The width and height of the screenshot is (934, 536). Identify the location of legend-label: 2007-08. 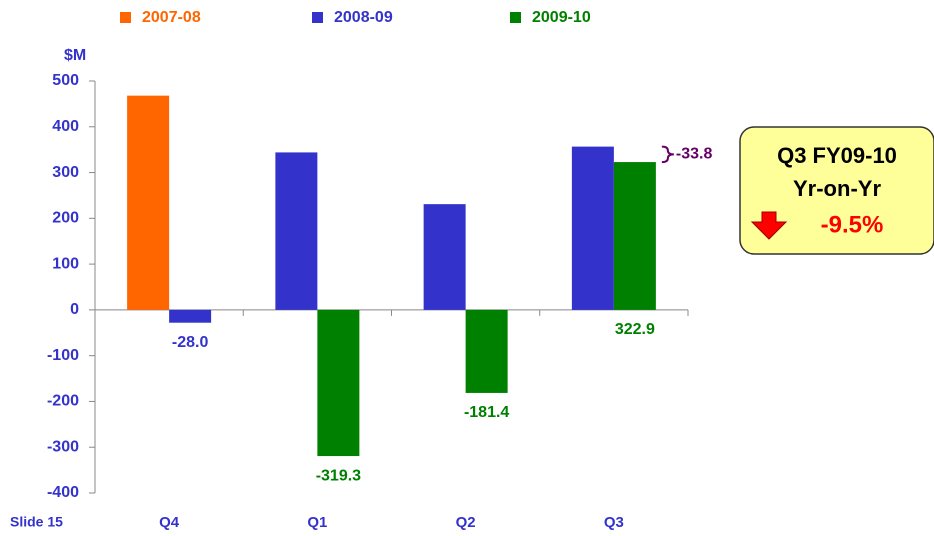
(171, 17).